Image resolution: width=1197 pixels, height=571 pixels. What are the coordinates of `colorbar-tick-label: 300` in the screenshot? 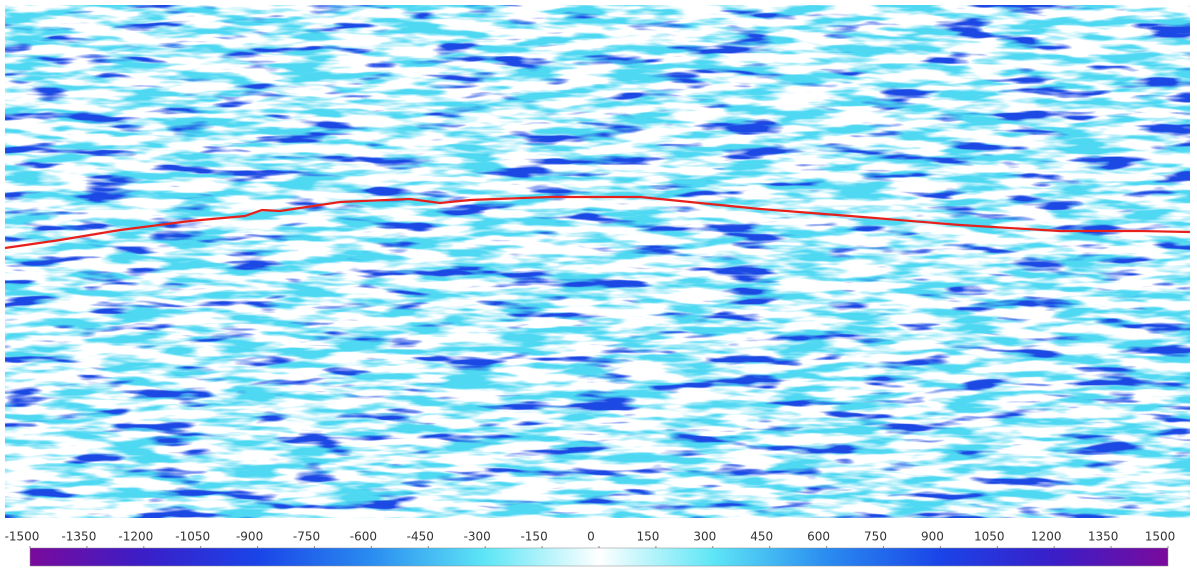 It's located at (704, 537).